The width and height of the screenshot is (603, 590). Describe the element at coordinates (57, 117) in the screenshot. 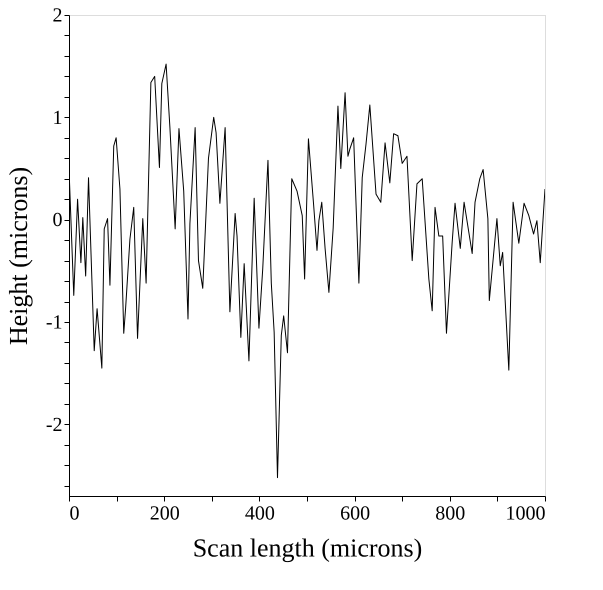

I see `y-tick-label: 1` at that location.